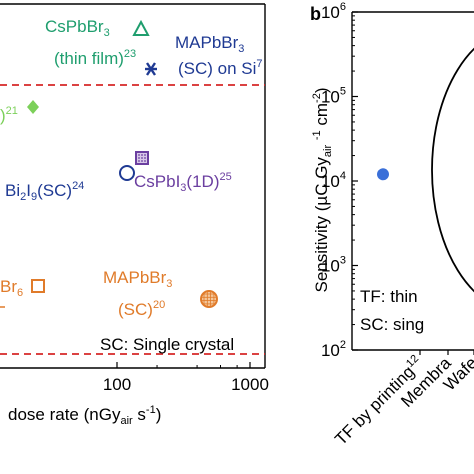  I want to click on point-label: )21, so click(9, 115).